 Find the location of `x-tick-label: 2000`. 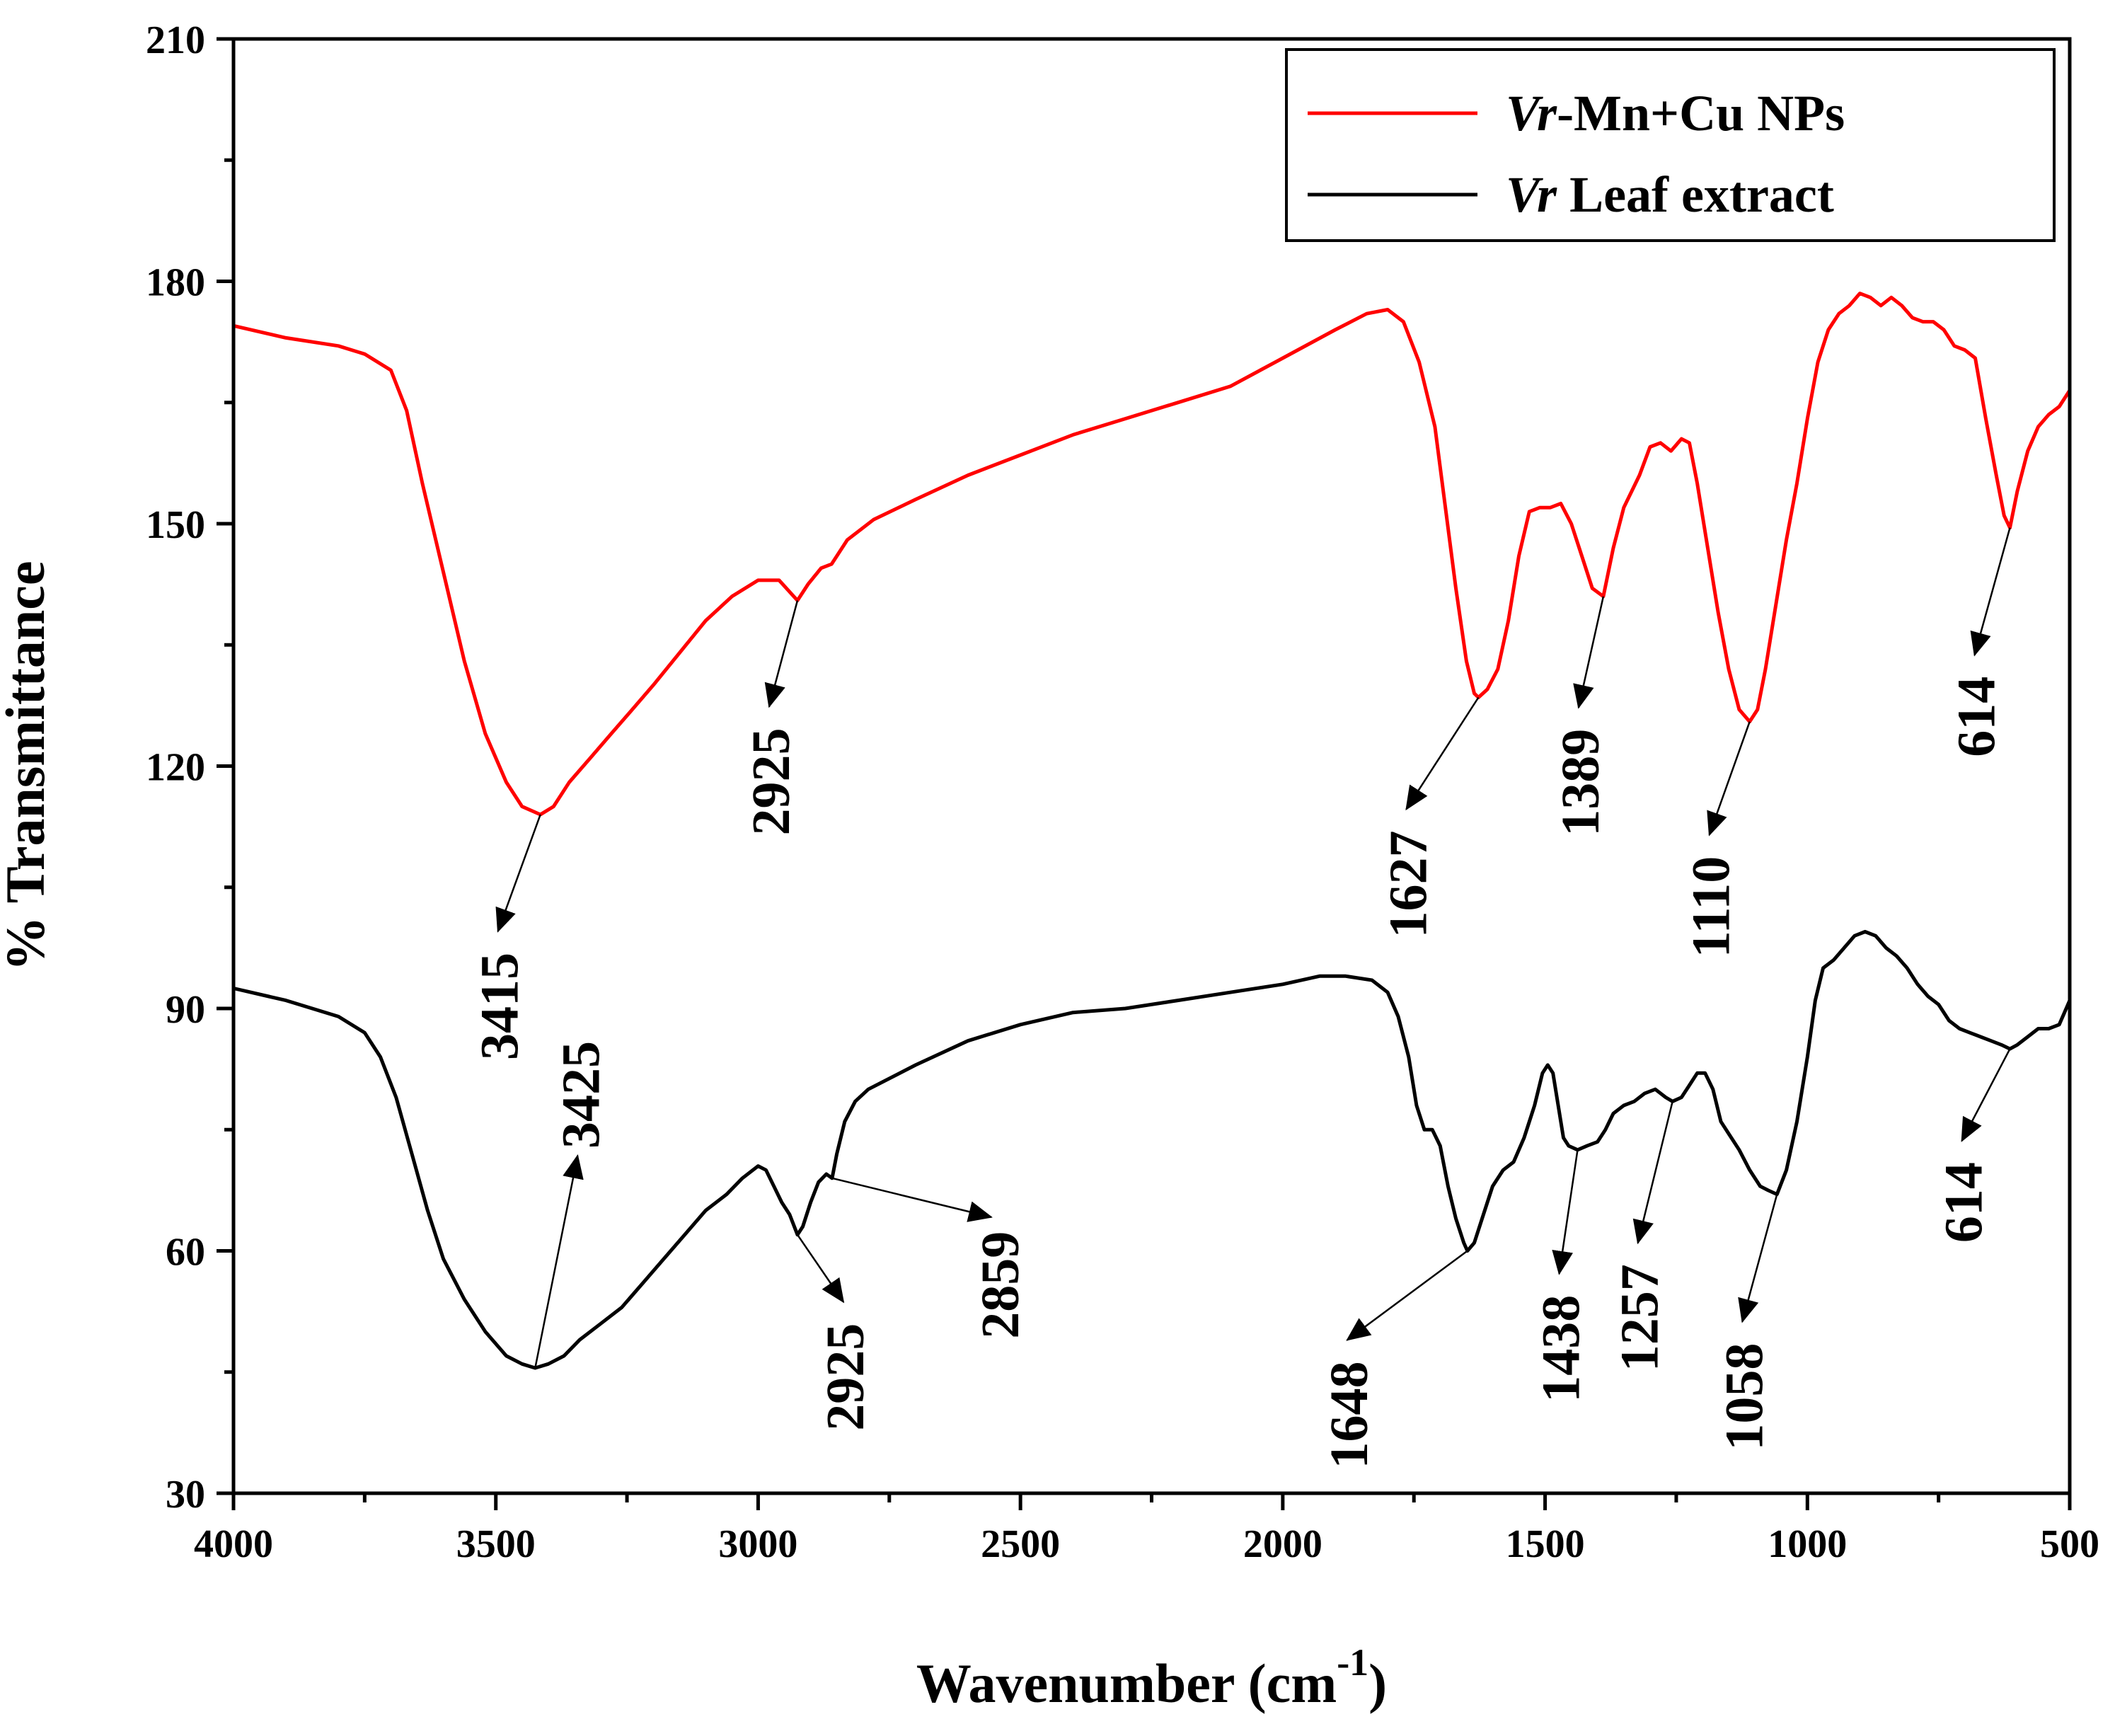

x-tick-label: 2000 is located at coordinates (1282, 1544).